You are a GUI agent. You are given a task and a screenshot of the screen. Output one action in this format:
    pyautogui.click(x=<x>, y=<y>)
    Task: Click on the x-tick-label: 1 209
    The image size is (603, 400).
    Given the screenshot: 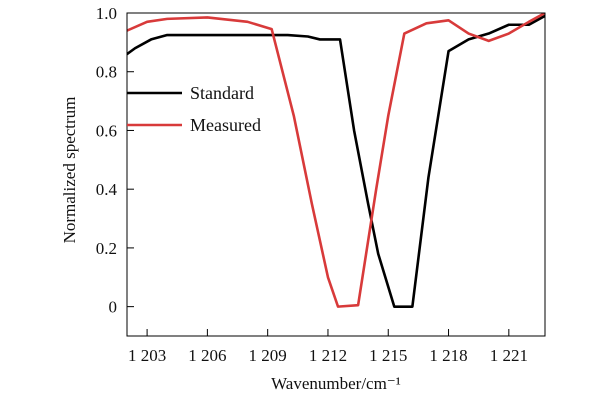 What is the action you would take?
    pyautogui.click(x=268, y=355)
    